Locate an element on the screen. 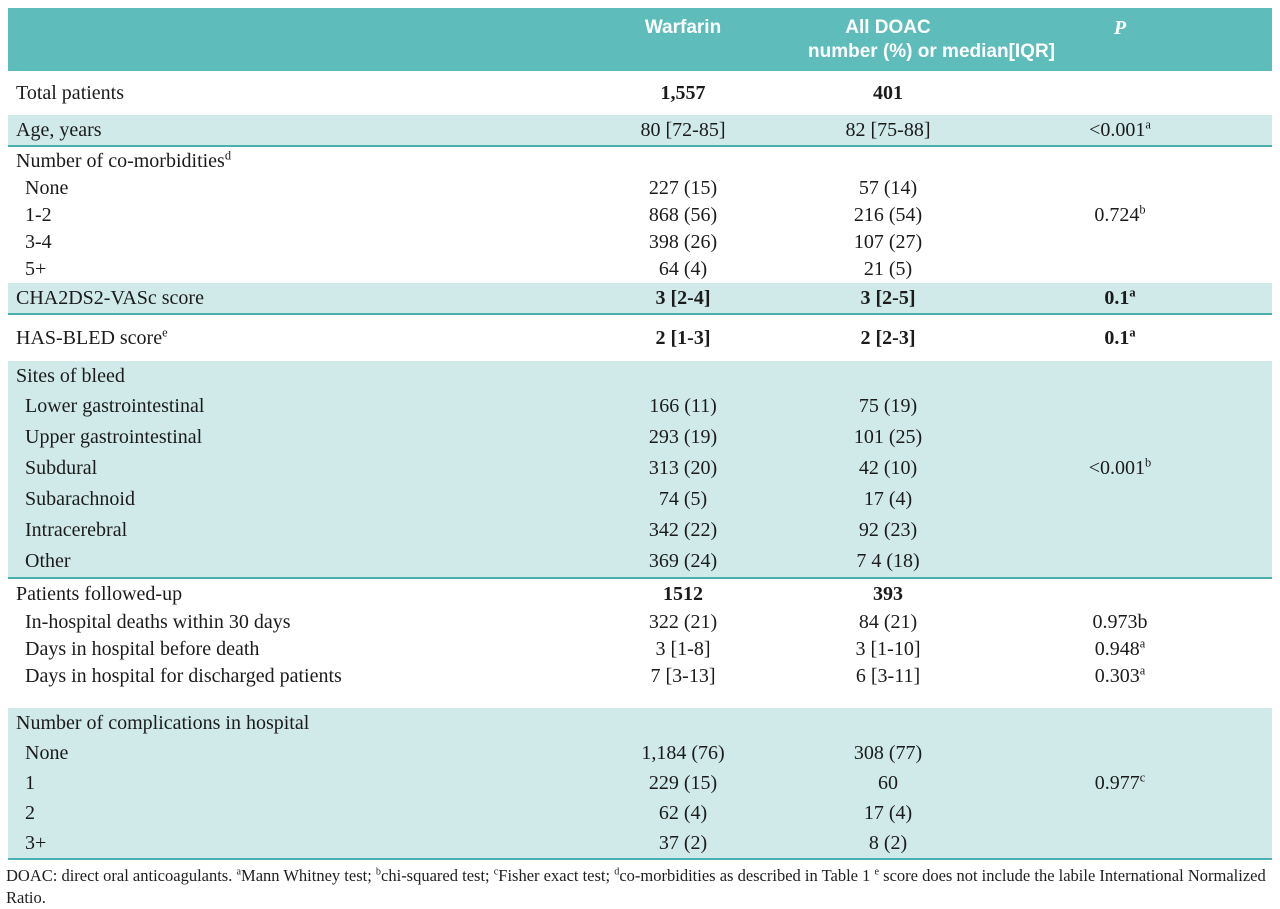 Image resolution: width=1280 pixels, height=909 pixels. warfarin-value-cell: 62 (4) is located at coordinates (683, 813).